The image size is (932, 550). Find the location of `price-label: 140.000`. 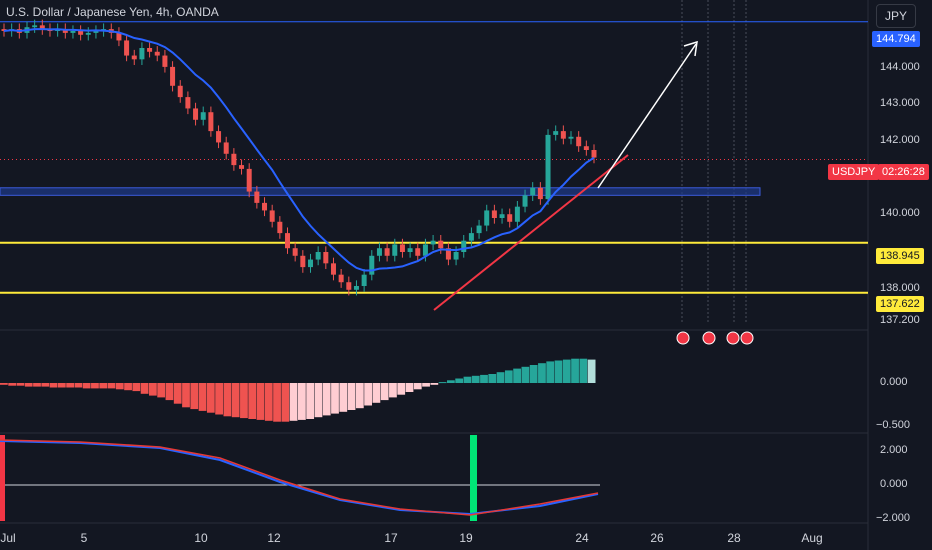

price-label: 140.000 is located at coordinates (900, 213).